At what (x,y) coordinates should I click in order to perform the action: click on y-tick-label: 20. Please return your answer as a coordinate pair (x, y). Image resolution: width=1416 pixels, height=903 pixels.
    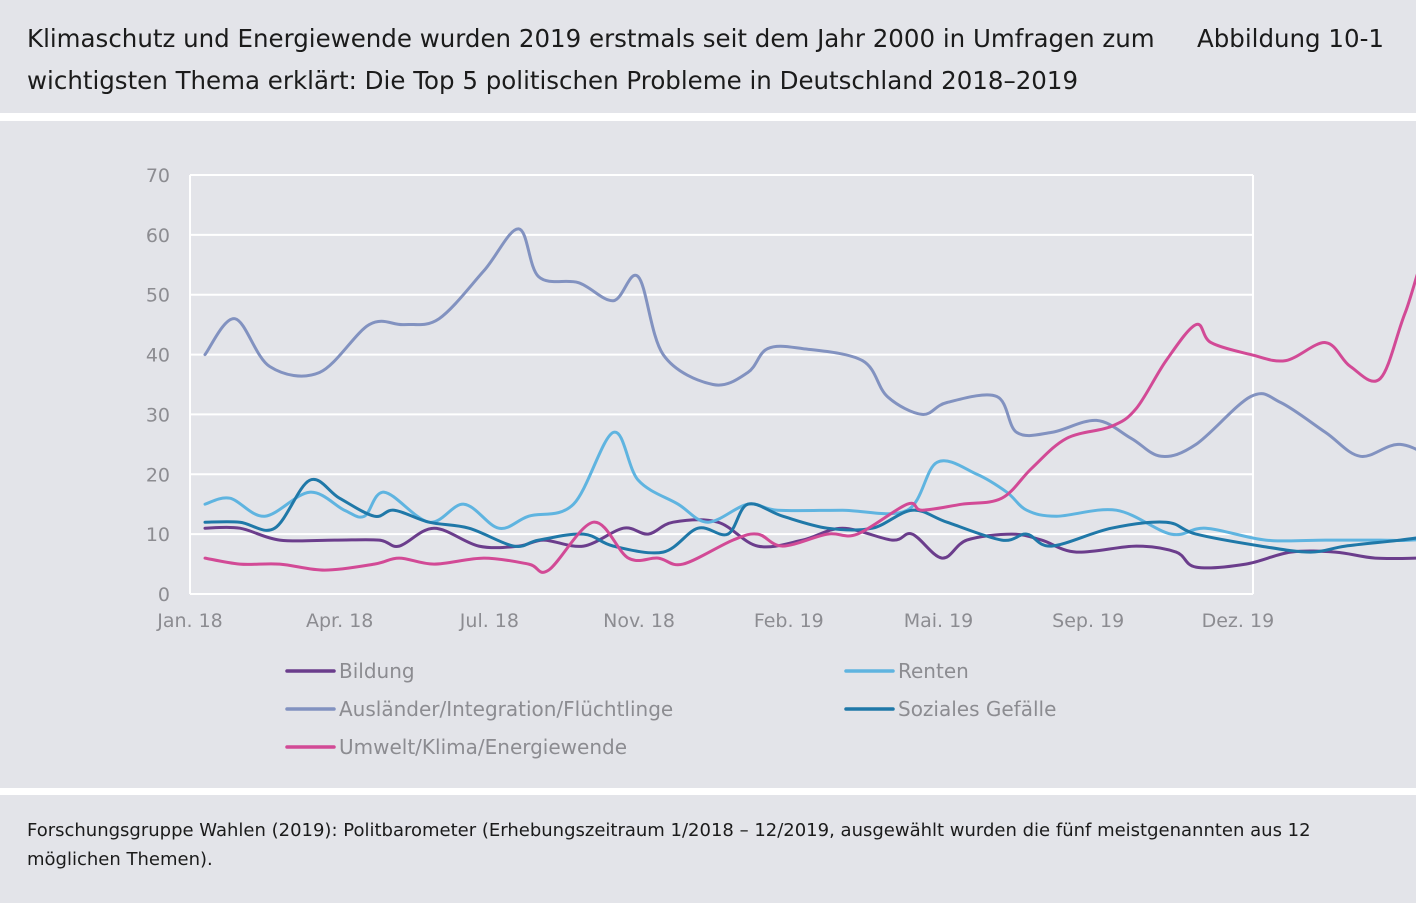
    Looking at the image, I should click on (158, 475).